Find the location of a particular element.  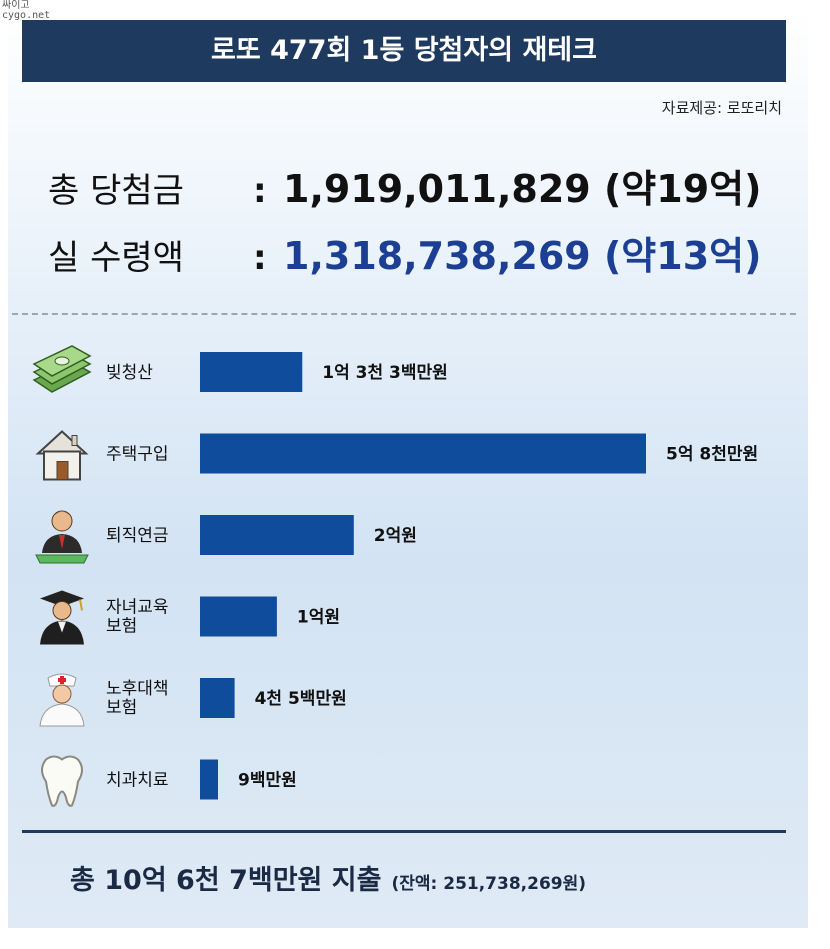

category-label: 자녀교육 is located at coordinates (137, 608).